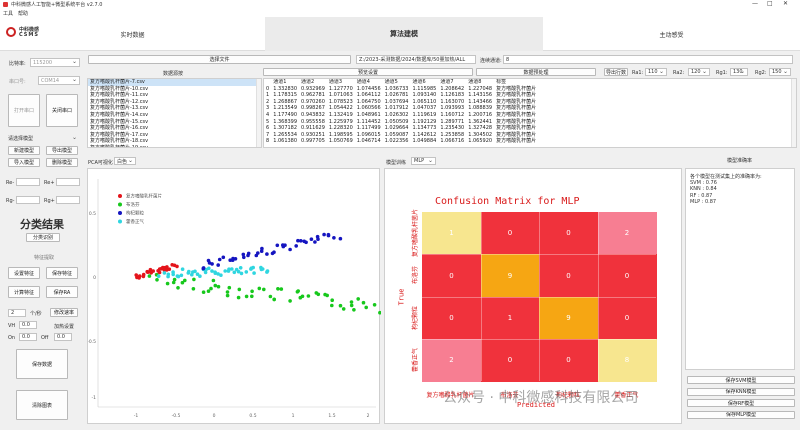 This screenshot has height=430, width=800. What do you see at coordinates (28, 182) in the screenshot?
I see `re-minus-field` at bounding box center [28, 182].